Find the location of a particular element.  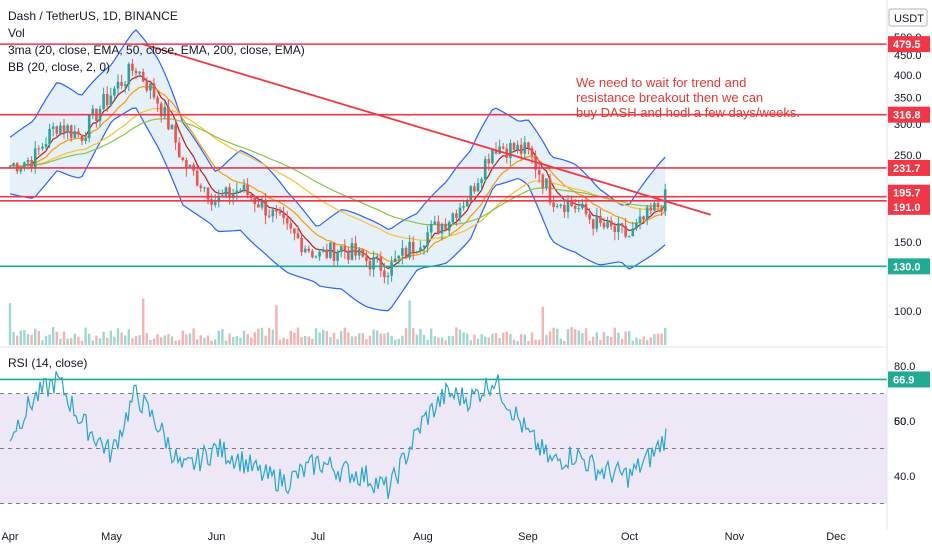

vol-legend: Vol is located at coordinates (16, 33).